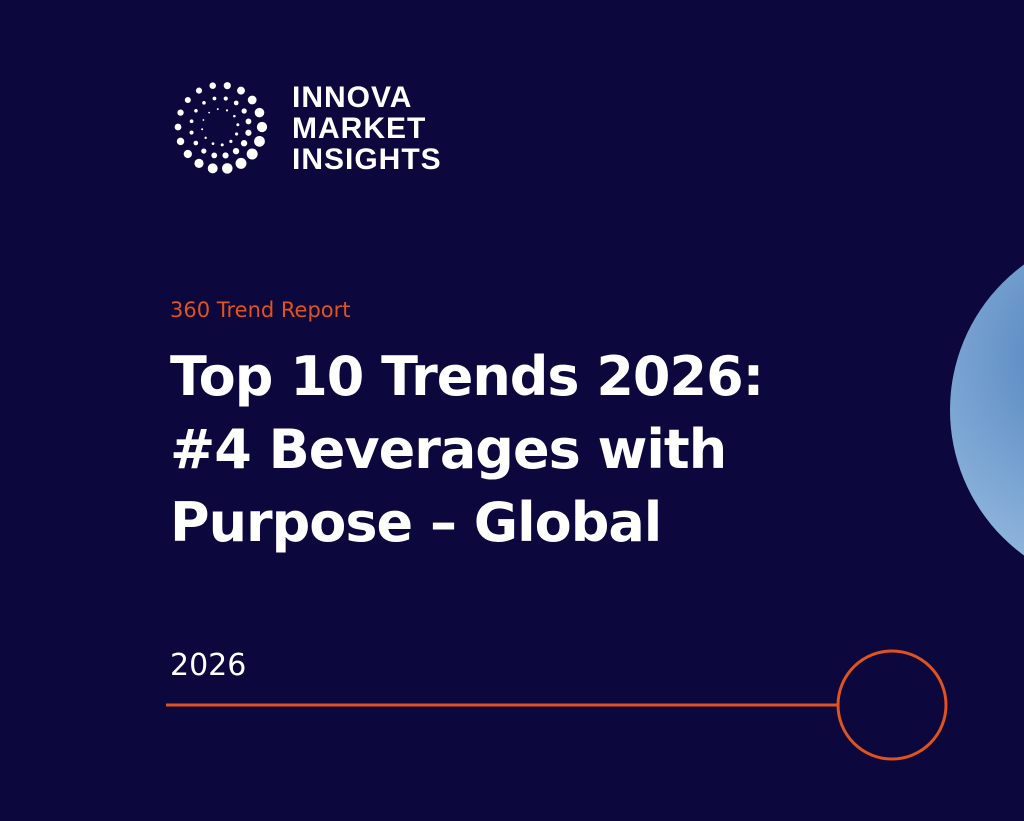 The width and height of the screenshot is (1024, 821). What do you see at coordinates (987, 410) in the screenshot?
I see `globe` at bounding box center [987, 410].